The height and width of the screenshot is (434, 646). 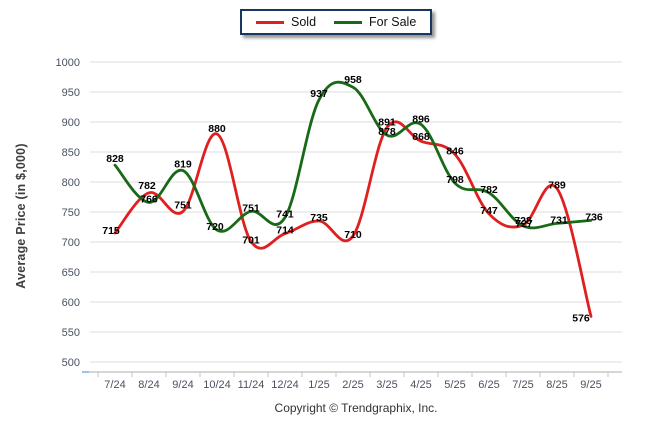 I want to click on svg-text: 896, so click(x=421, y=119).